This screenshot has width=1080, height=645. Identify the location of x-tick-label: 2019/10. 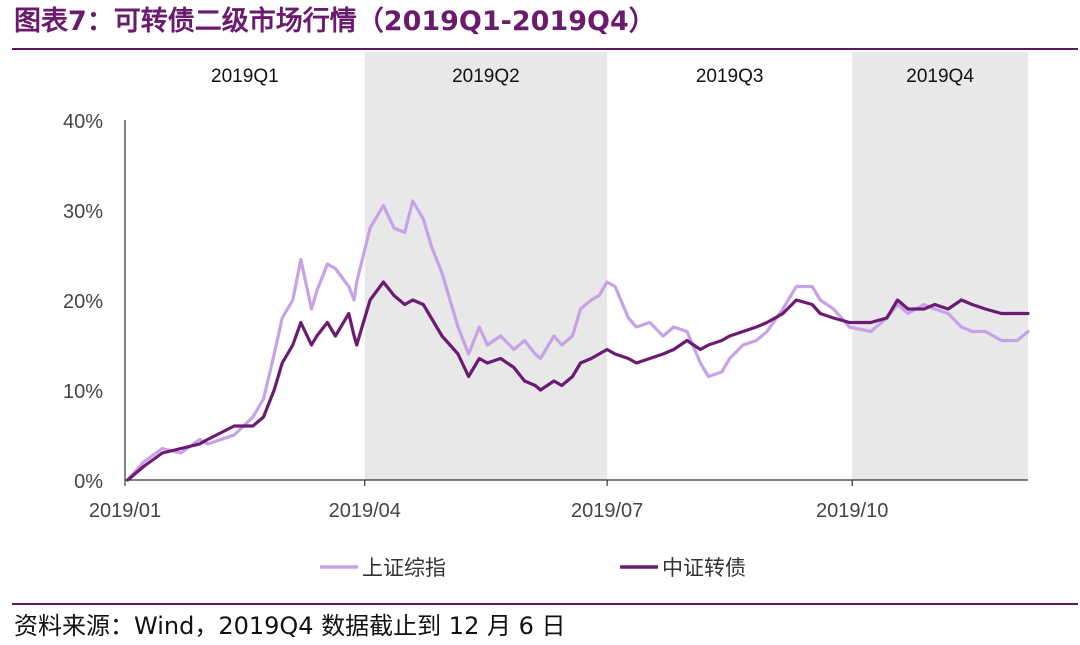
(852, 511).